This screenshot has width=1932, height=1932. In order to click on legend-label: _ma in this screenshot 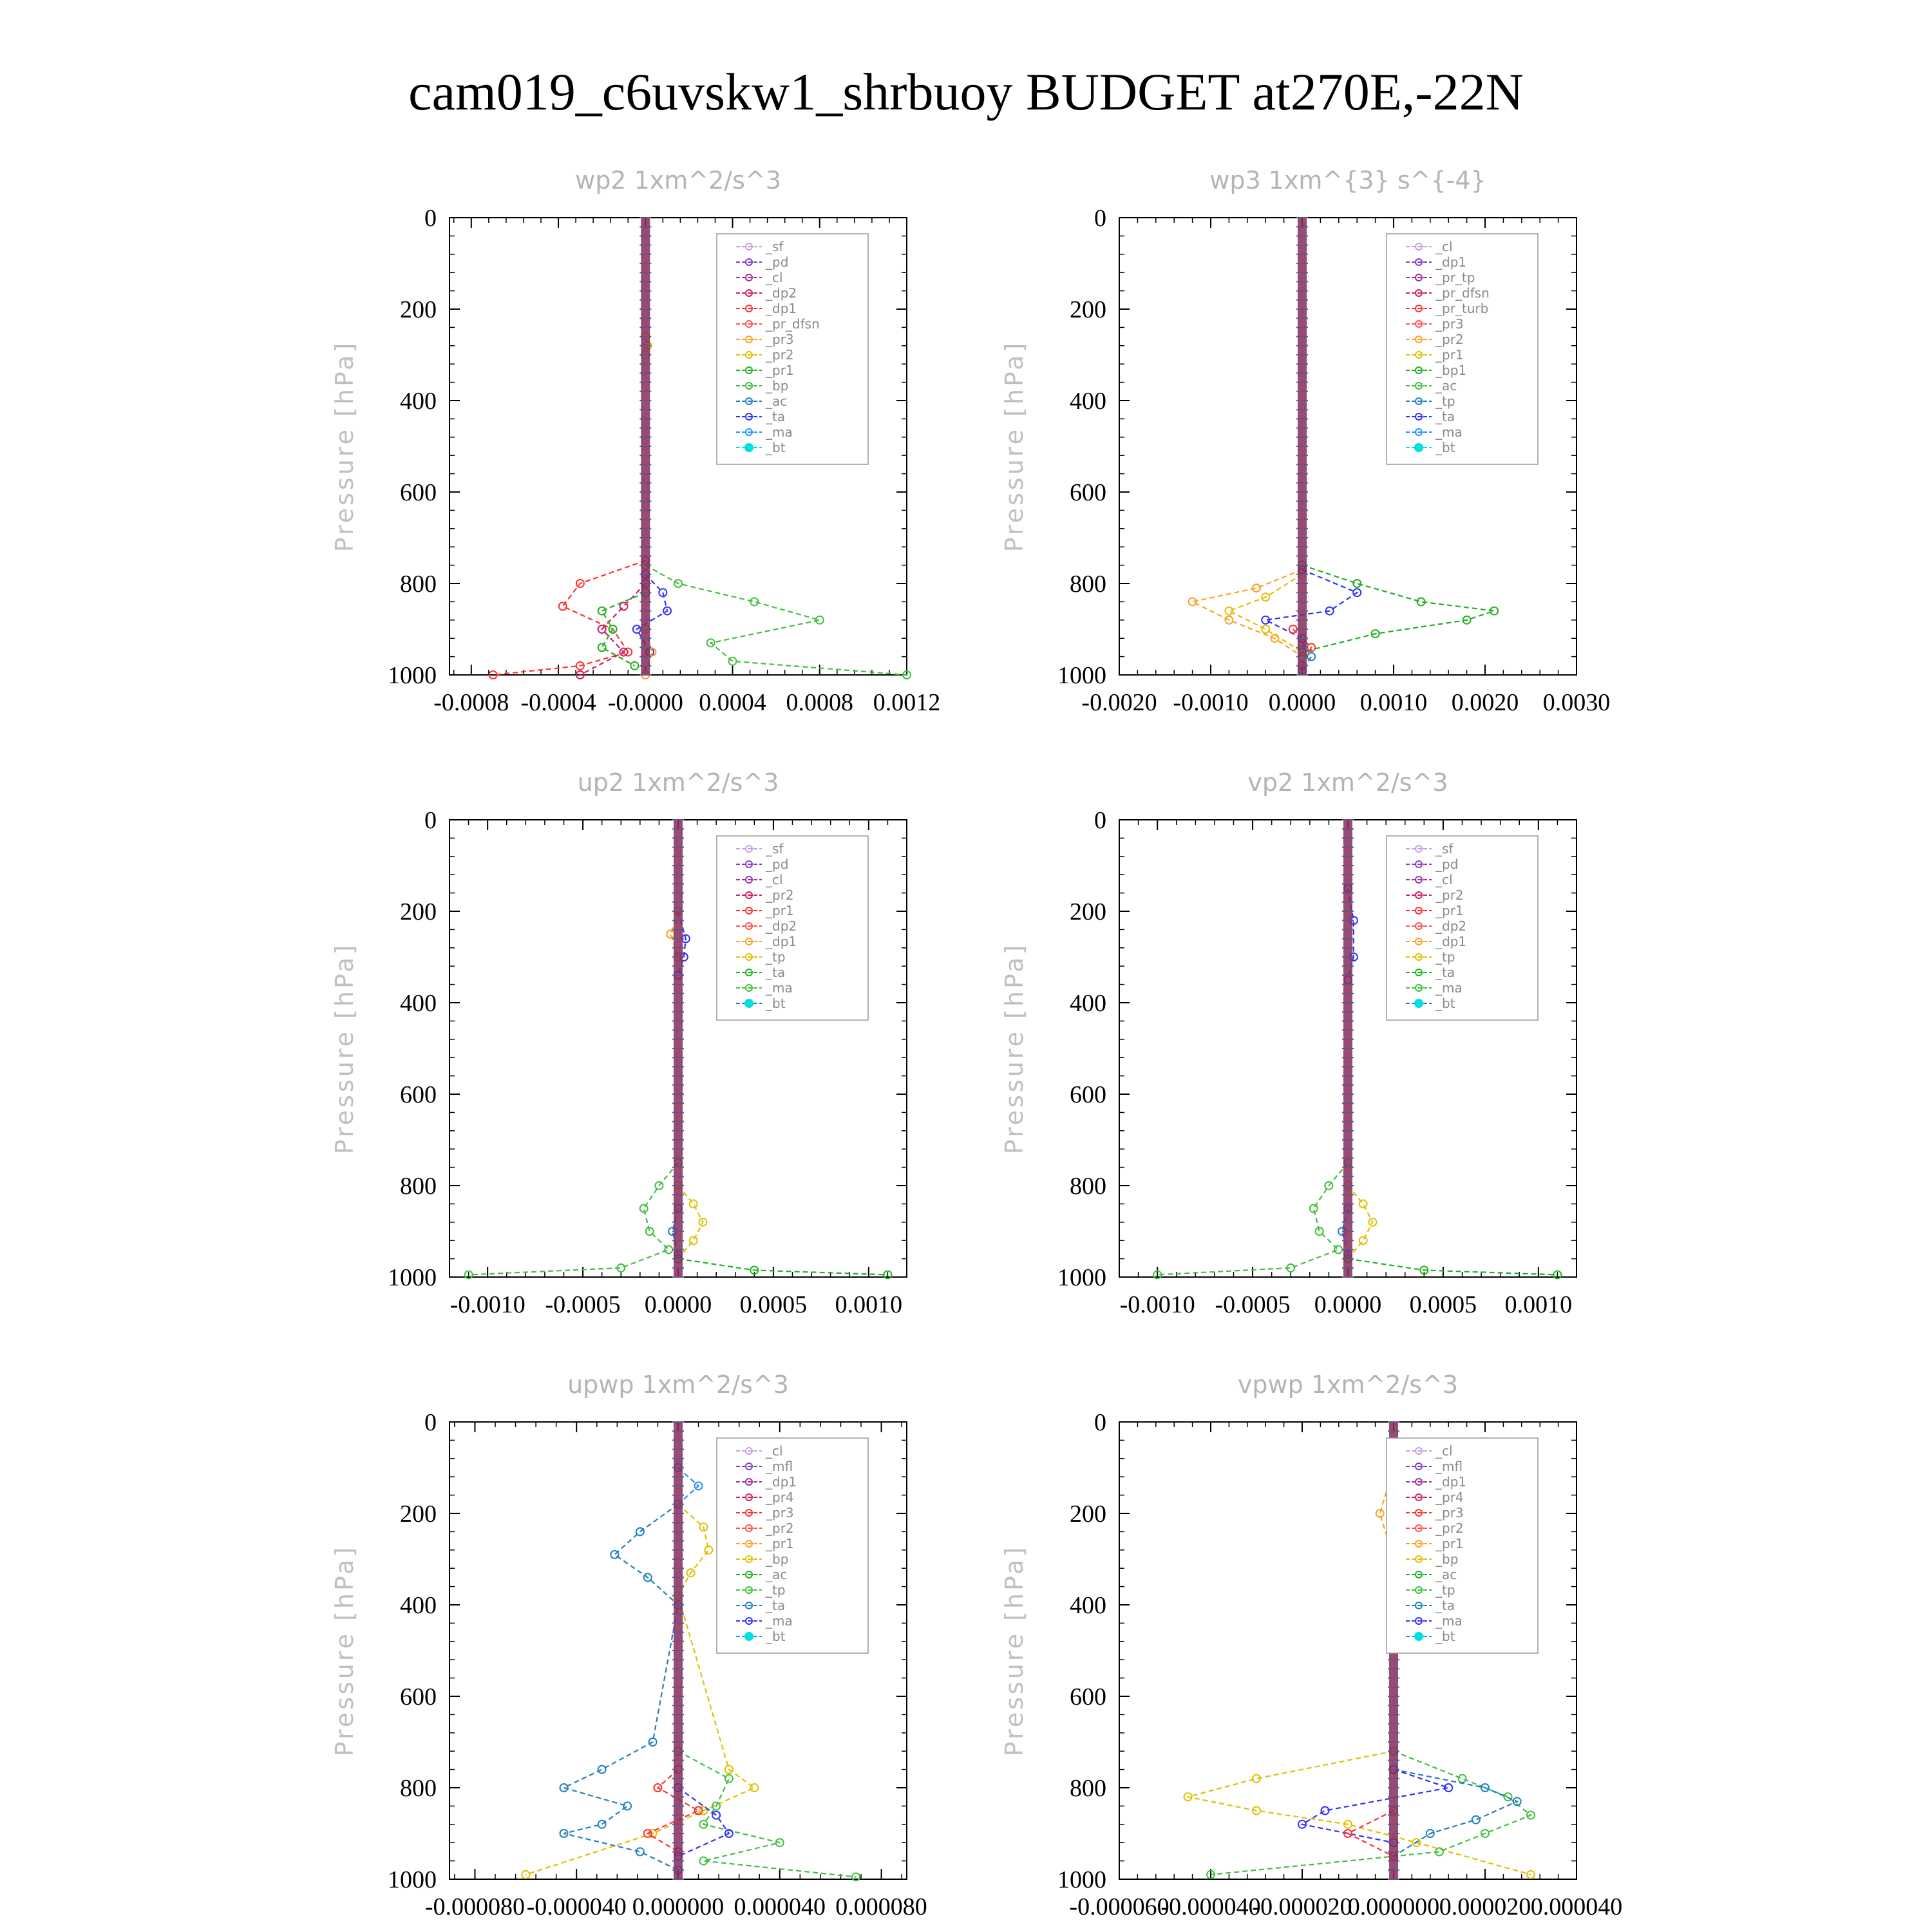, I will do `click(1449, 432)`.